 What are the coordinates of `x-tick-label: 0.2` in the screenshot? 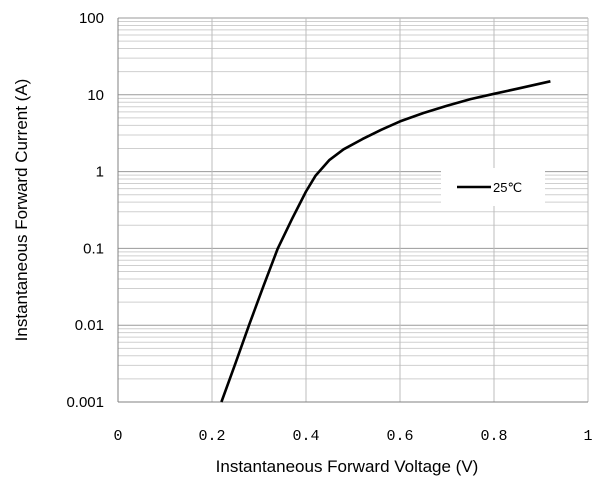 It's located at (211, 436).